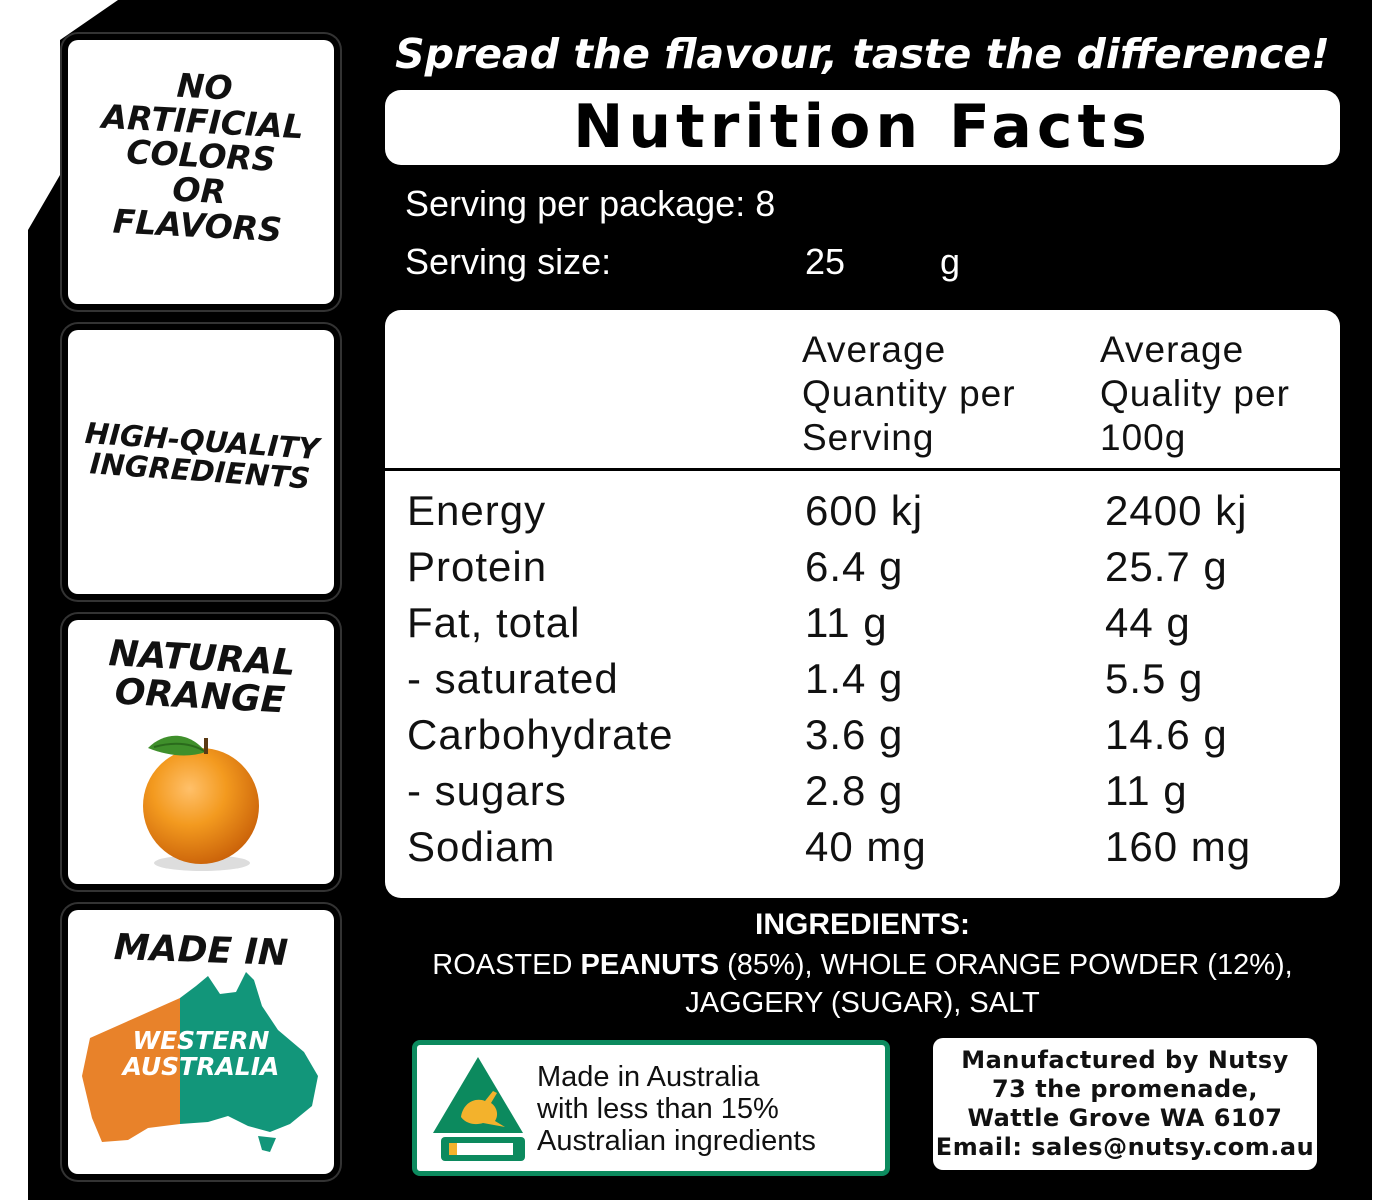  I want to click on ingredients-title: INGREDIENTS:, so click(862, 924).